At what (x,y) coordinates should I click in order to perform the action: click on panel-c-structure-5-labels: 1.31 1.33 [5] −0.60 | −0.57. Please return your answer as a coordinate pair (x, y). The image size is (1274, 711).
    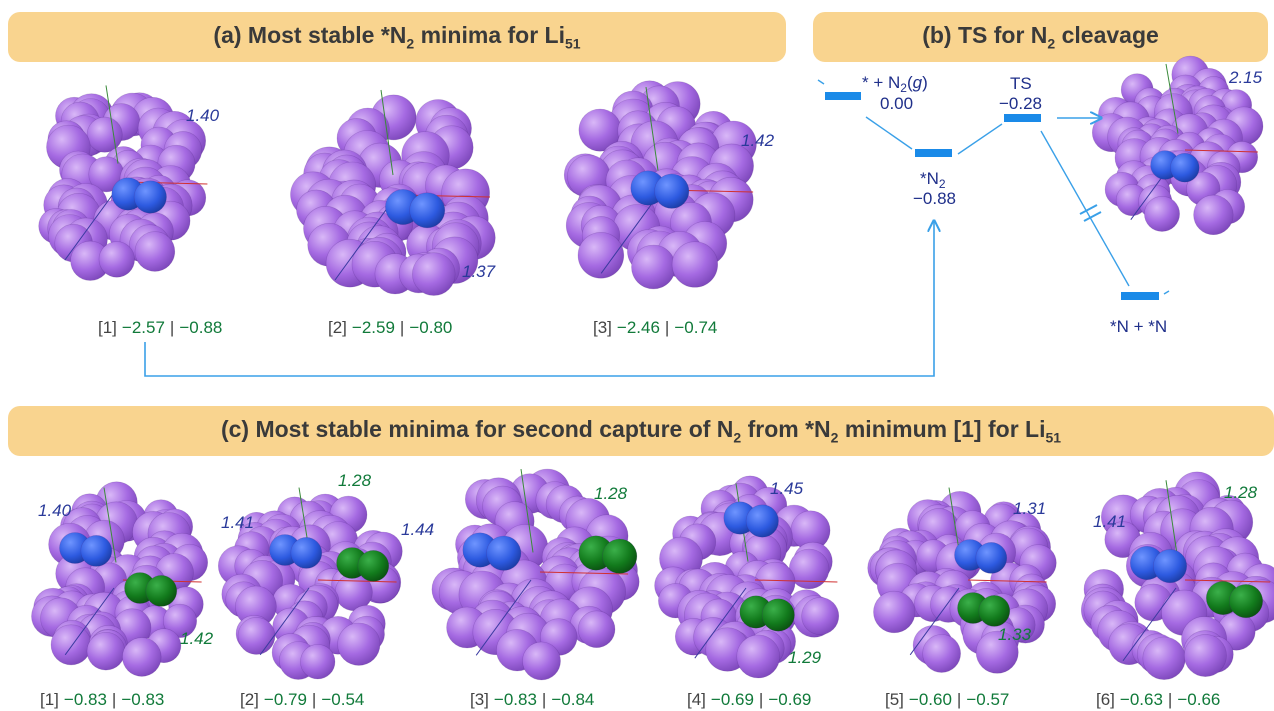
    Looking at the image, I should click on (965, 604).